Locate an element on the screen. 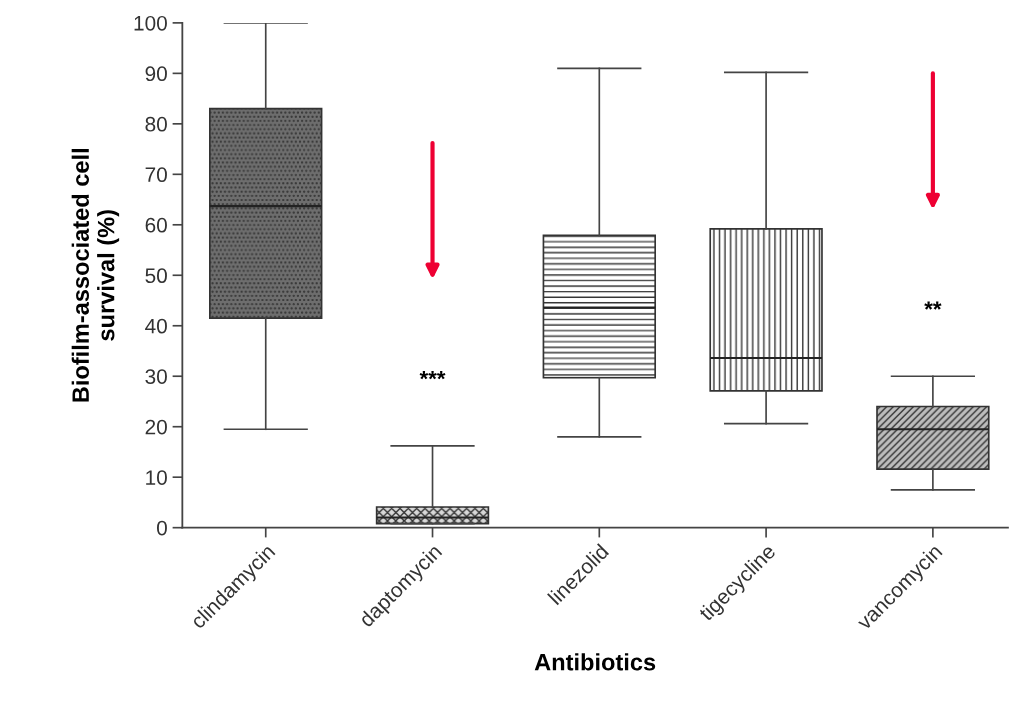 The image size is (1013, 715). y-tick-label: 90 is located at coordinates (156, 74).